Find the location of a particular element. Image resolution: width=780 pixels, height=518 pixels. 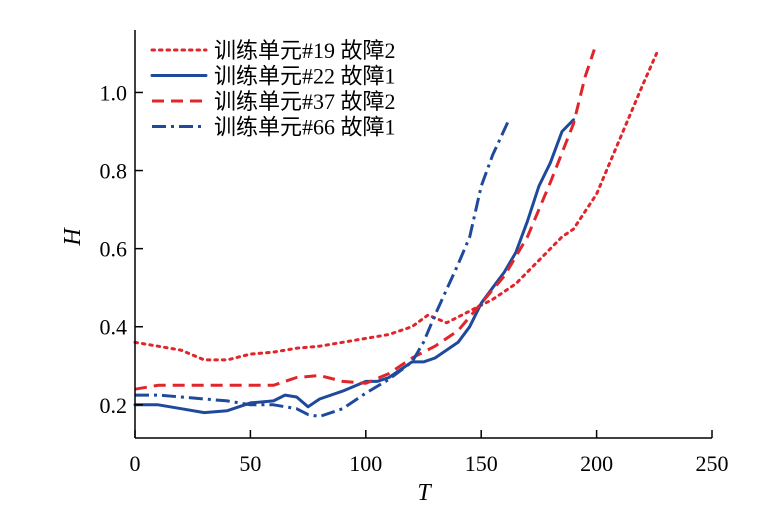

x-tick-label: 200 is located at coordinates (596, 463).